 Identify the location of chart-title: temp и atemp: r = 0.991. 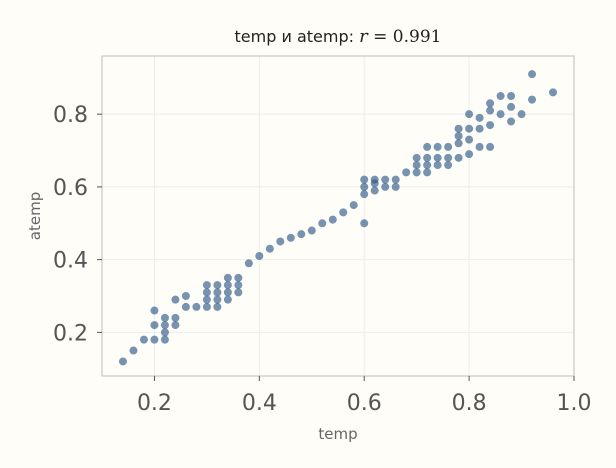
(338, 36).